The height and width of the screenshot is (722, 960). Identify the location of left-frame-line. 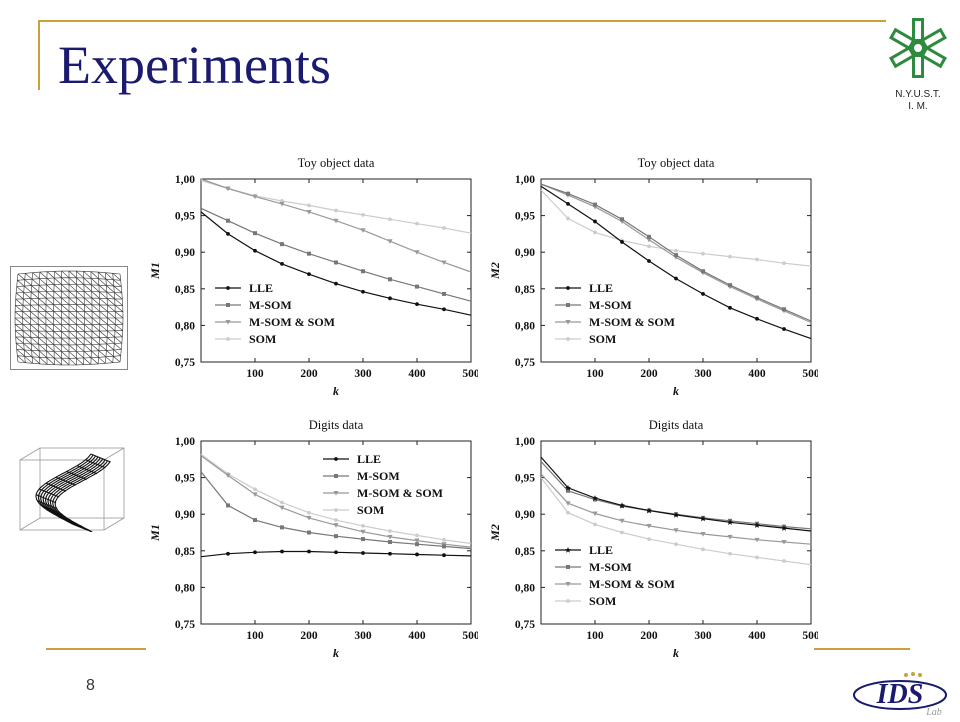
(39, 55).